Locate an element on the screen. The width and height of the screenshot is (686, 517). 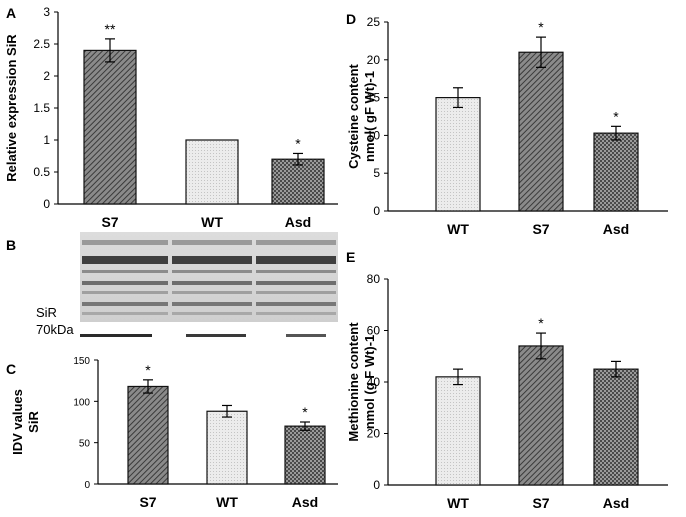
y-axis-title-a: Relative expression SiR is located at coordinates (11, 108).